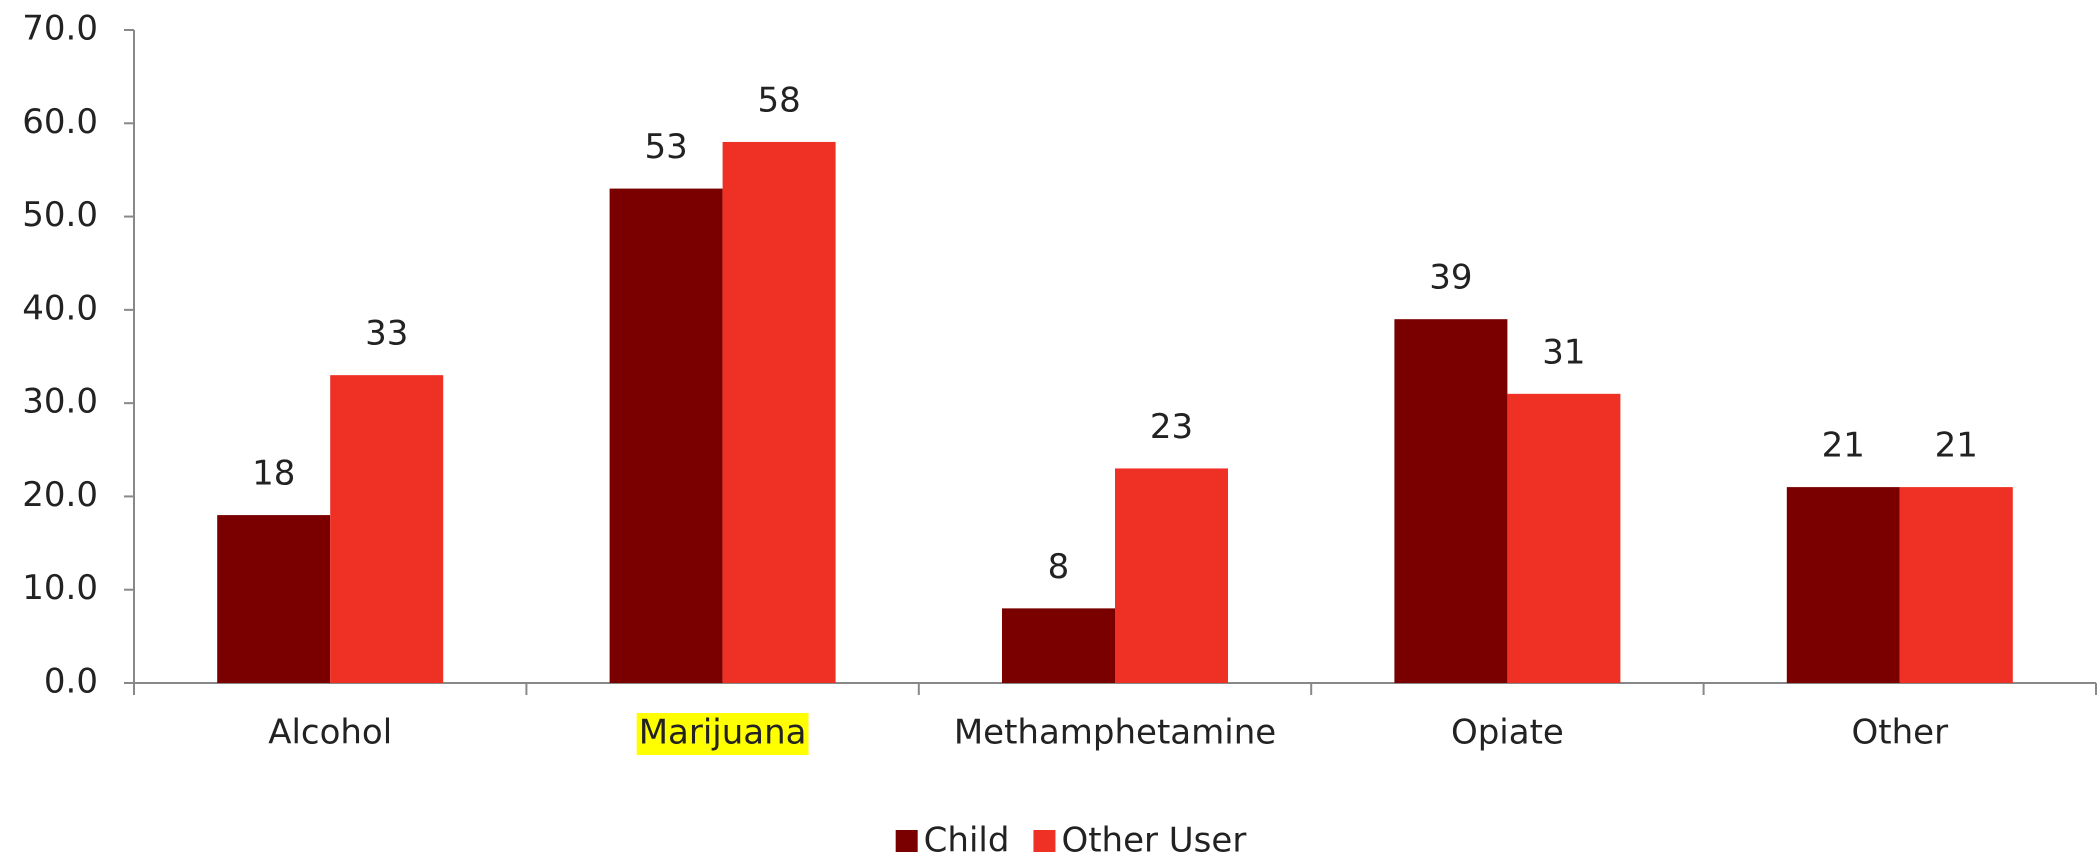 Image resolution: width=2100 pixels, height=861 pixels. Describe the element at coordinates (1563, 352) in the screenshot. I see `data-label: 31` at that location.